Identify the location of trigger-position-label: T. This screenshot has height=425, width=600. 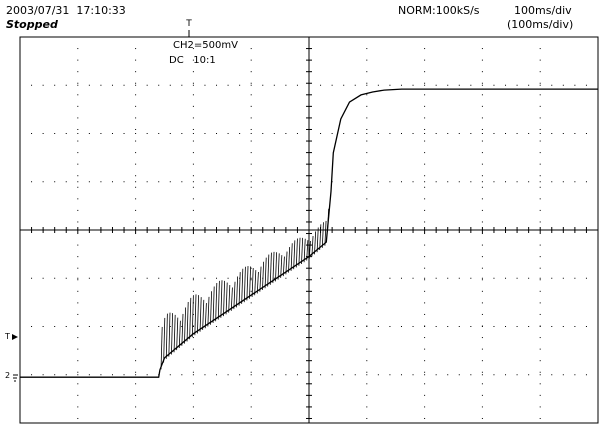
(188, 24).